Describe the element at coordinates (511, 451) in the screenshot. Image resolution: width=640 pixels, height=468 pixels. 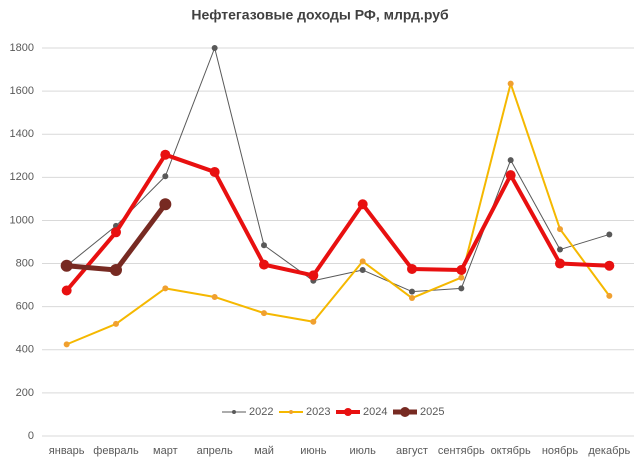
I see `x-tick-label: октябрь` at that location.